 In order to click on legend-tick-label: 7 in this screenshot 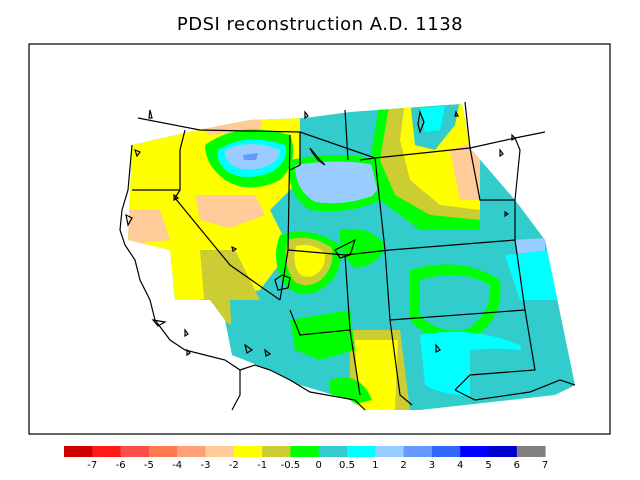, I will do `click(545, 465)`.